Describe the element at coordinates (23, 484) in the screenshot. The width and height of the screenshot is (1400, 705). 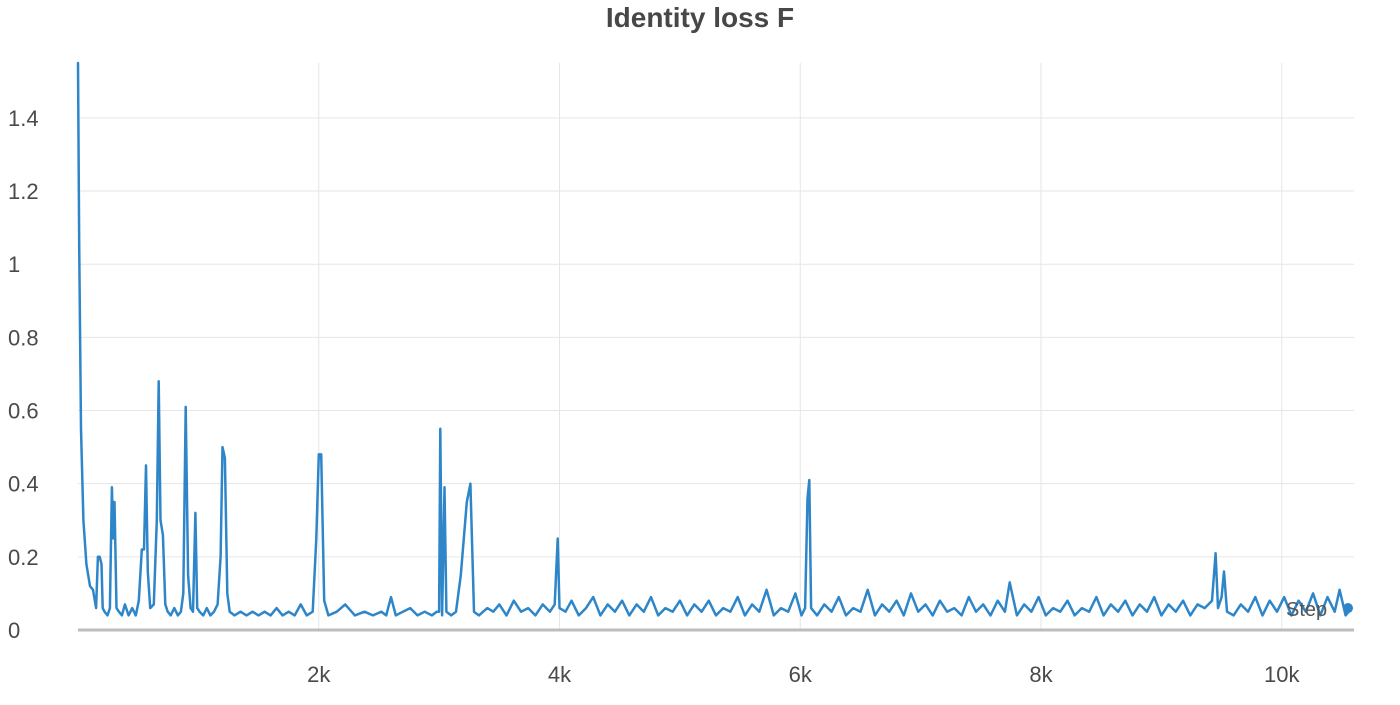
I see `y-tick-label: 0.4` at that location.